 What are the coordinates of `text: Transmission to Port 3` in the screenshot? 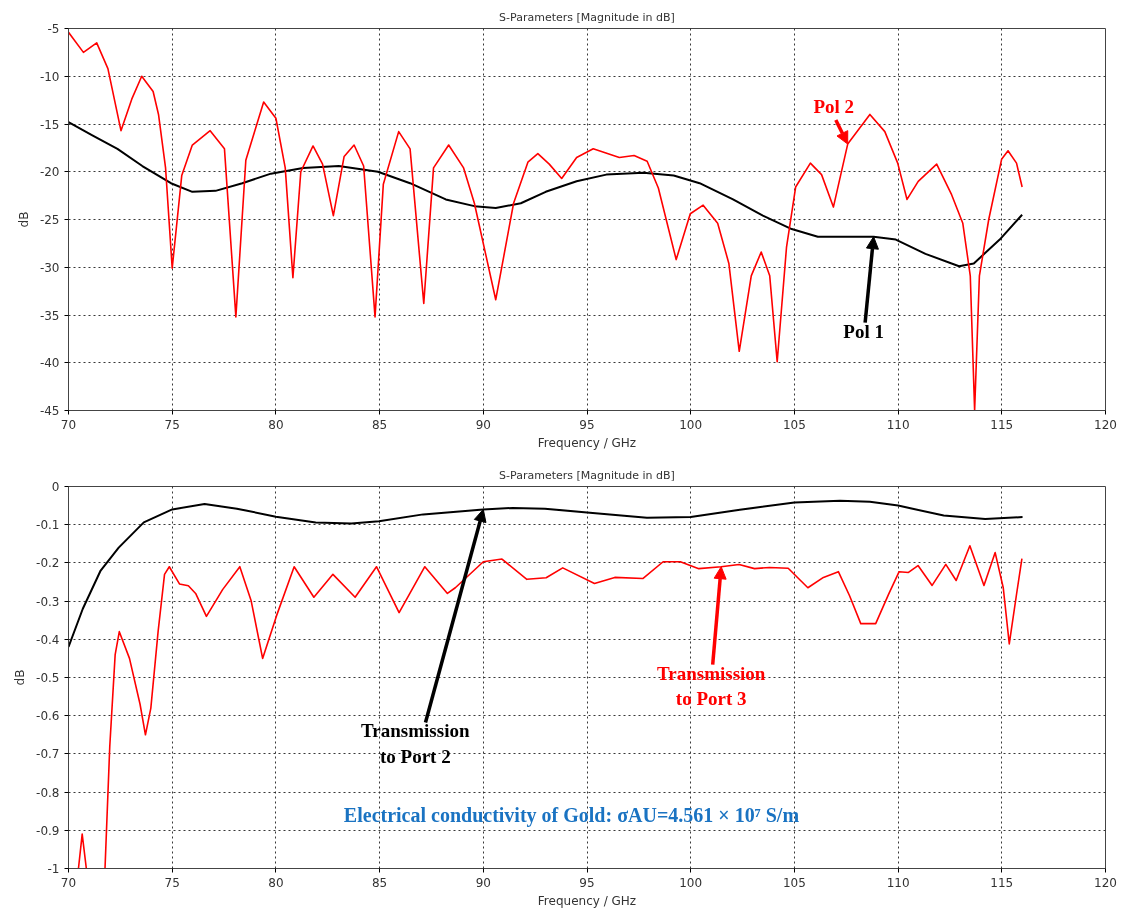 It's located at (711, 685).